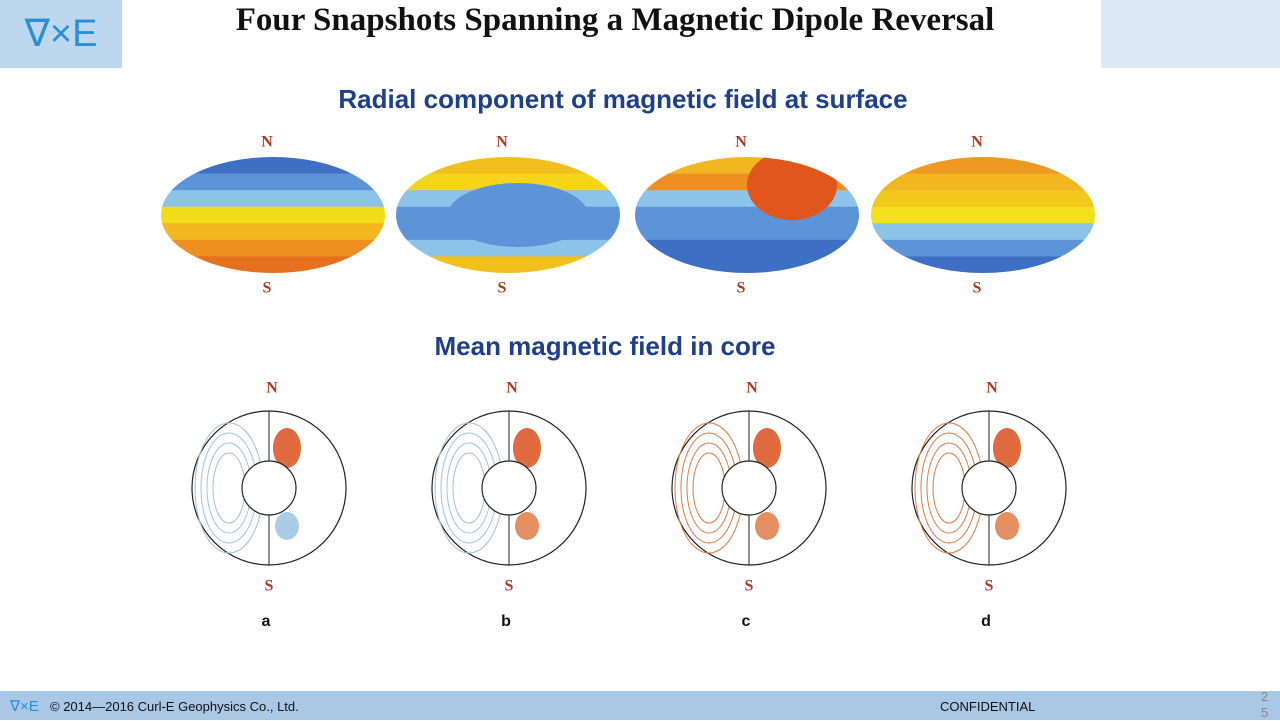 The image size is (1280, 721). Describe the element at coordinates (174, 706) in the screenshot. I see `copyright: © 2014—2016 Curl-E Geophysics Co., Ltd.` at that location.